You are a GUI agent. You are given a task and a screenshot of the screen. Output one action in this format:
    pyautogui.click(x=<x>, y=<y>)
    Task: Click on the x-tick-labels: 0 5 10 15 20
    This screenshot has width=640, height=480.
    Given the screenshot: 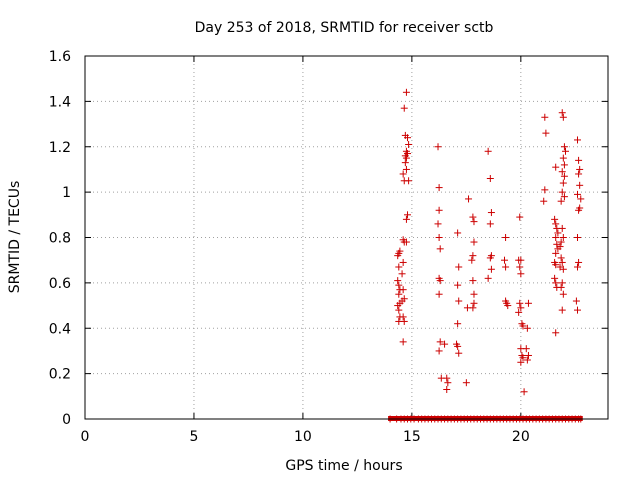 What is the action you would take?
    pyautogui.click(x=305, y=437)
    